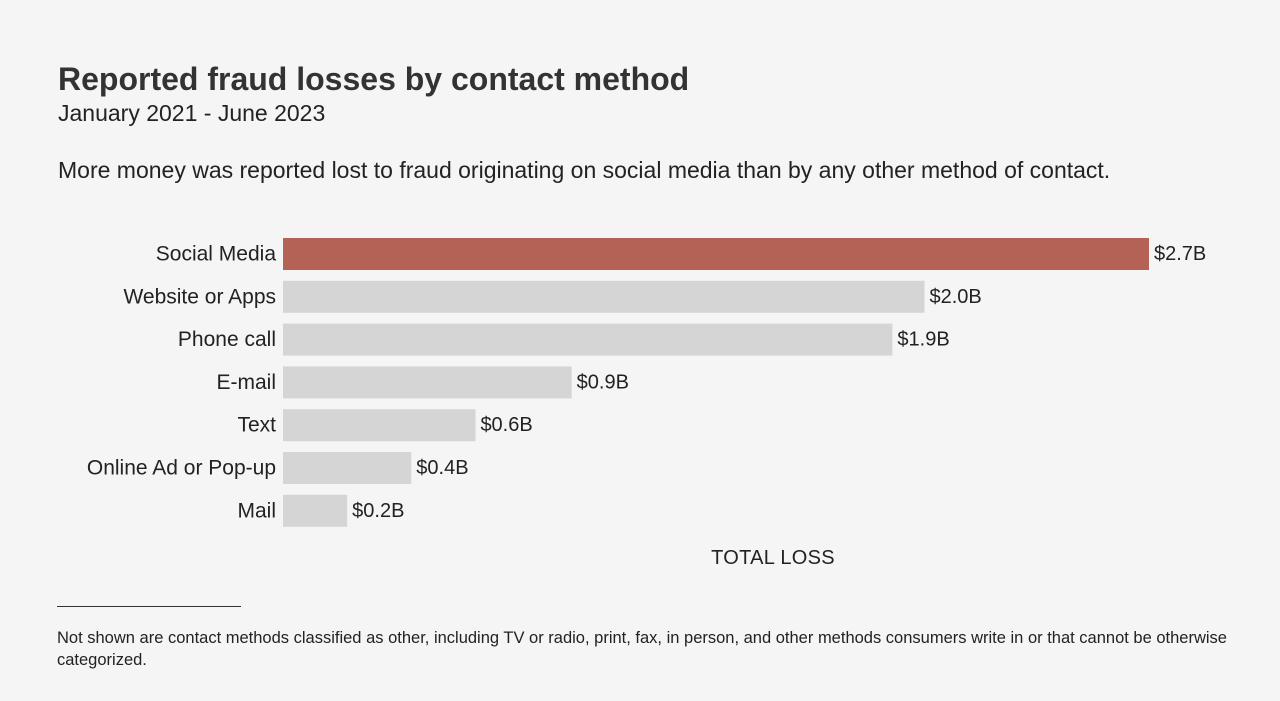 The image size is (1280, 701). What do you see at coordinates (716, 254) in the screenshot?
I see `bar-social-media` at bounding box center [716, 254].